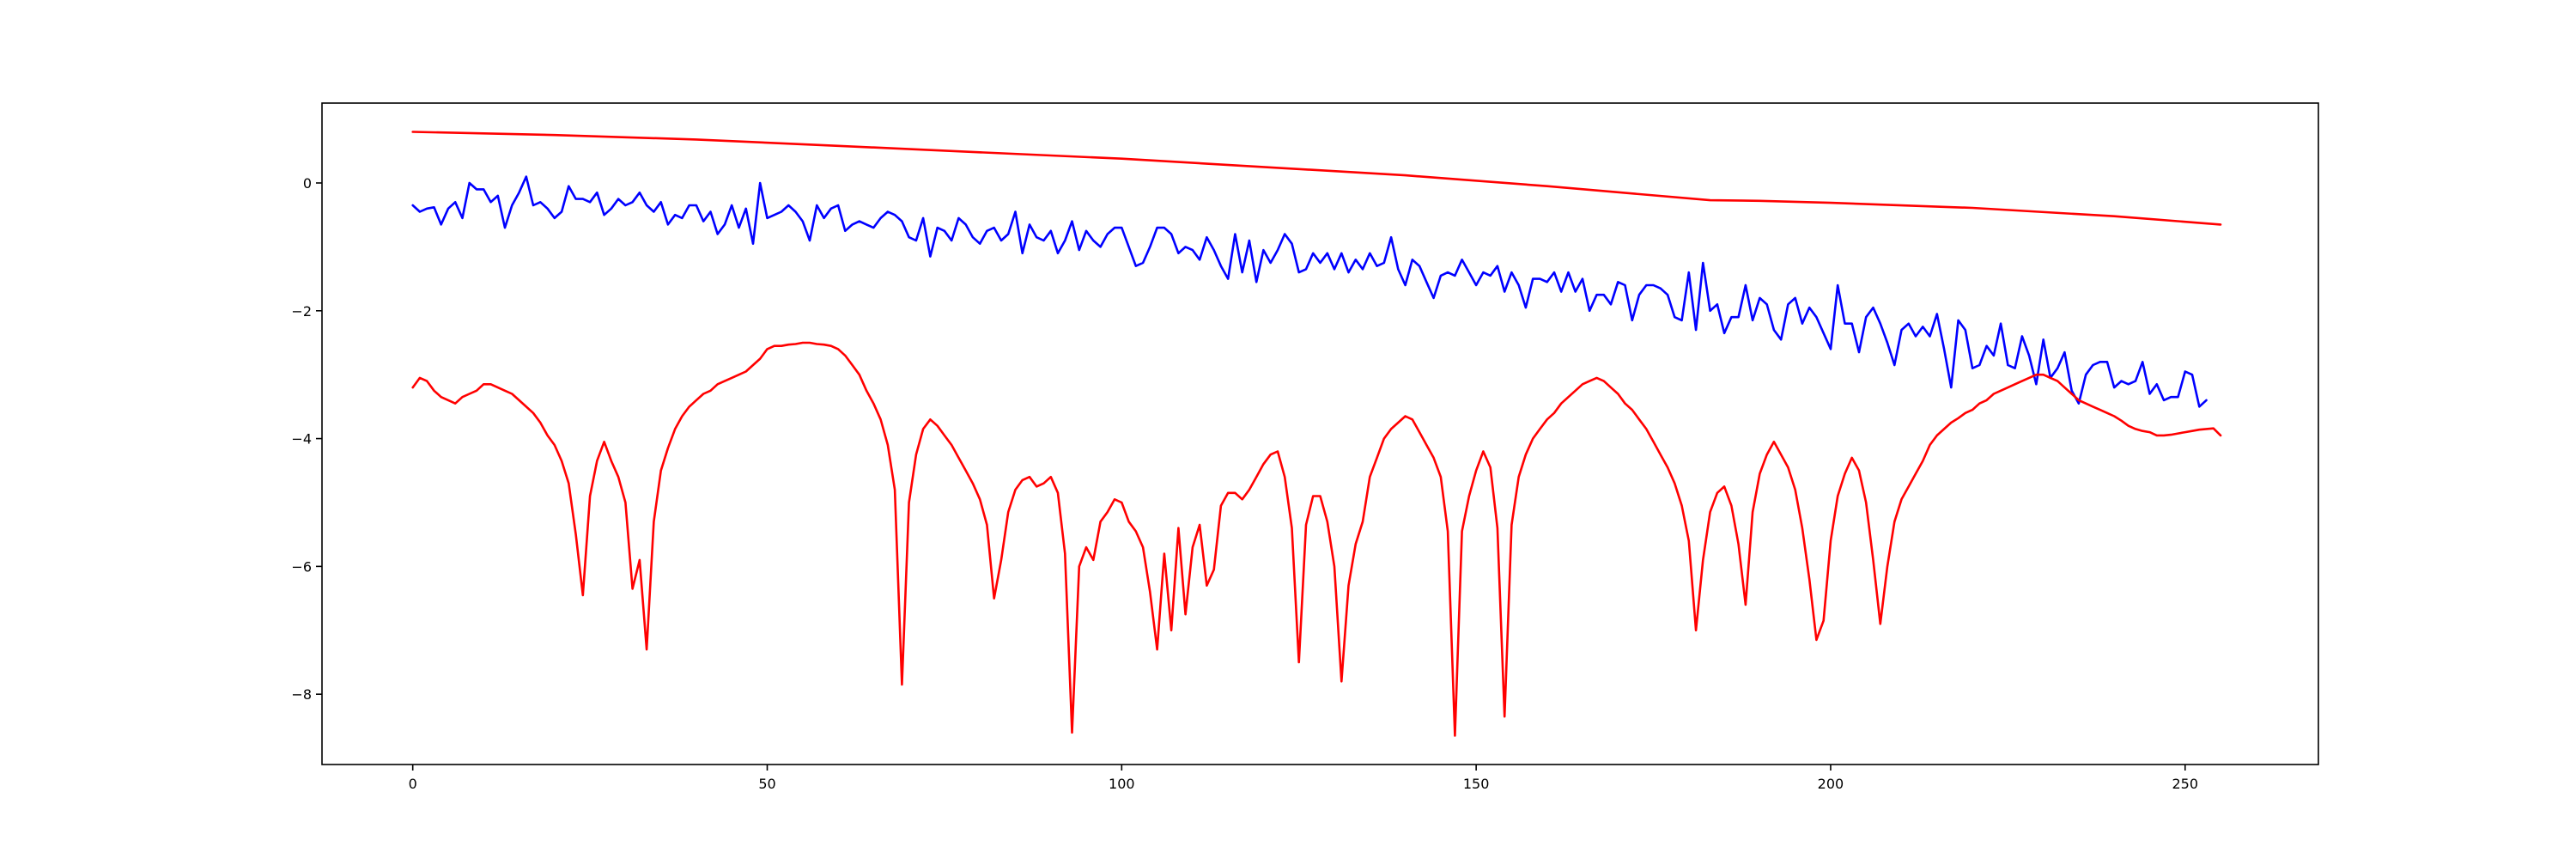  I want to click on x-tick-label: 250, so click(2185, 784).